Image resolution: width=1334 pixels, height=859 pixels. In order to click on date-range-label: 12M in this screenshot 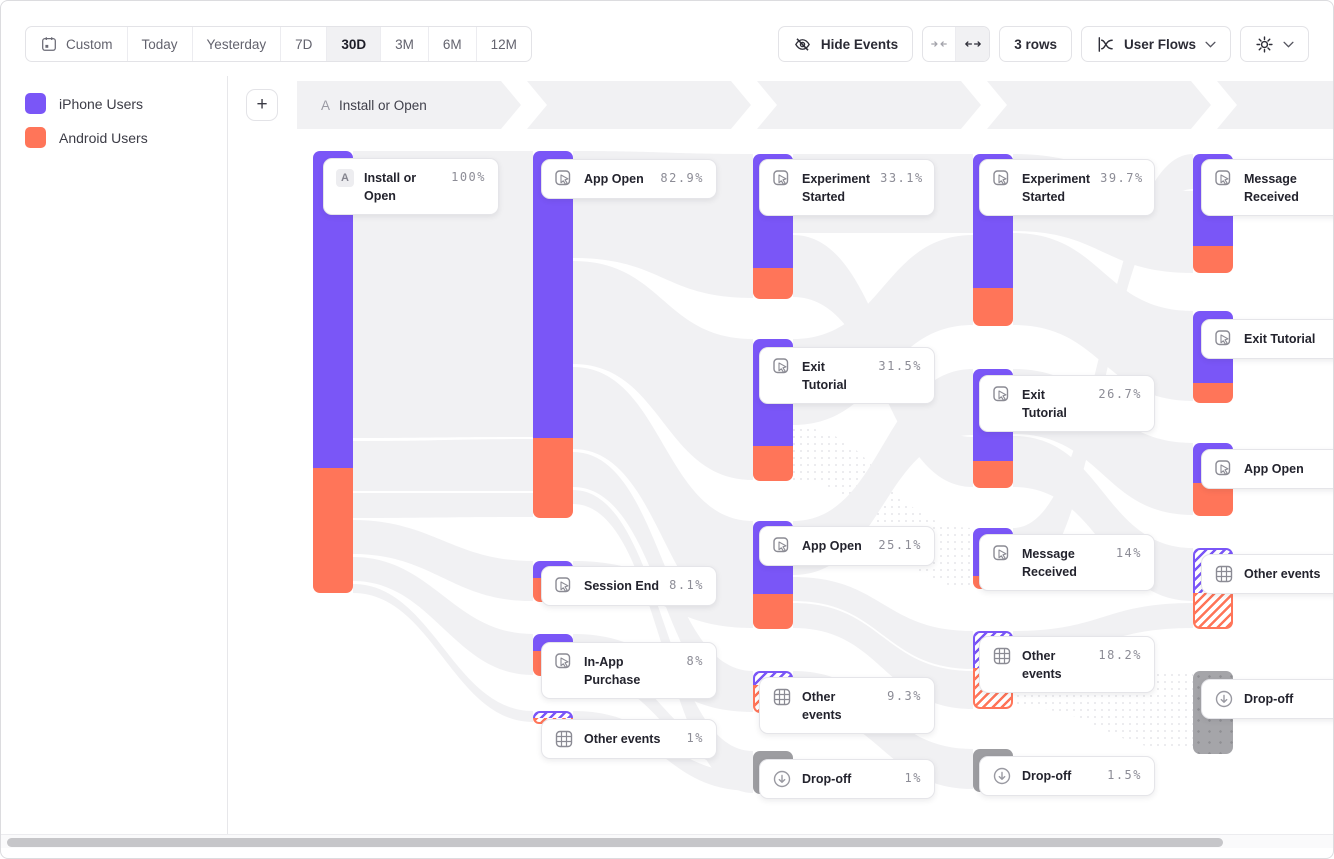, I will do `click(503, 44)`.